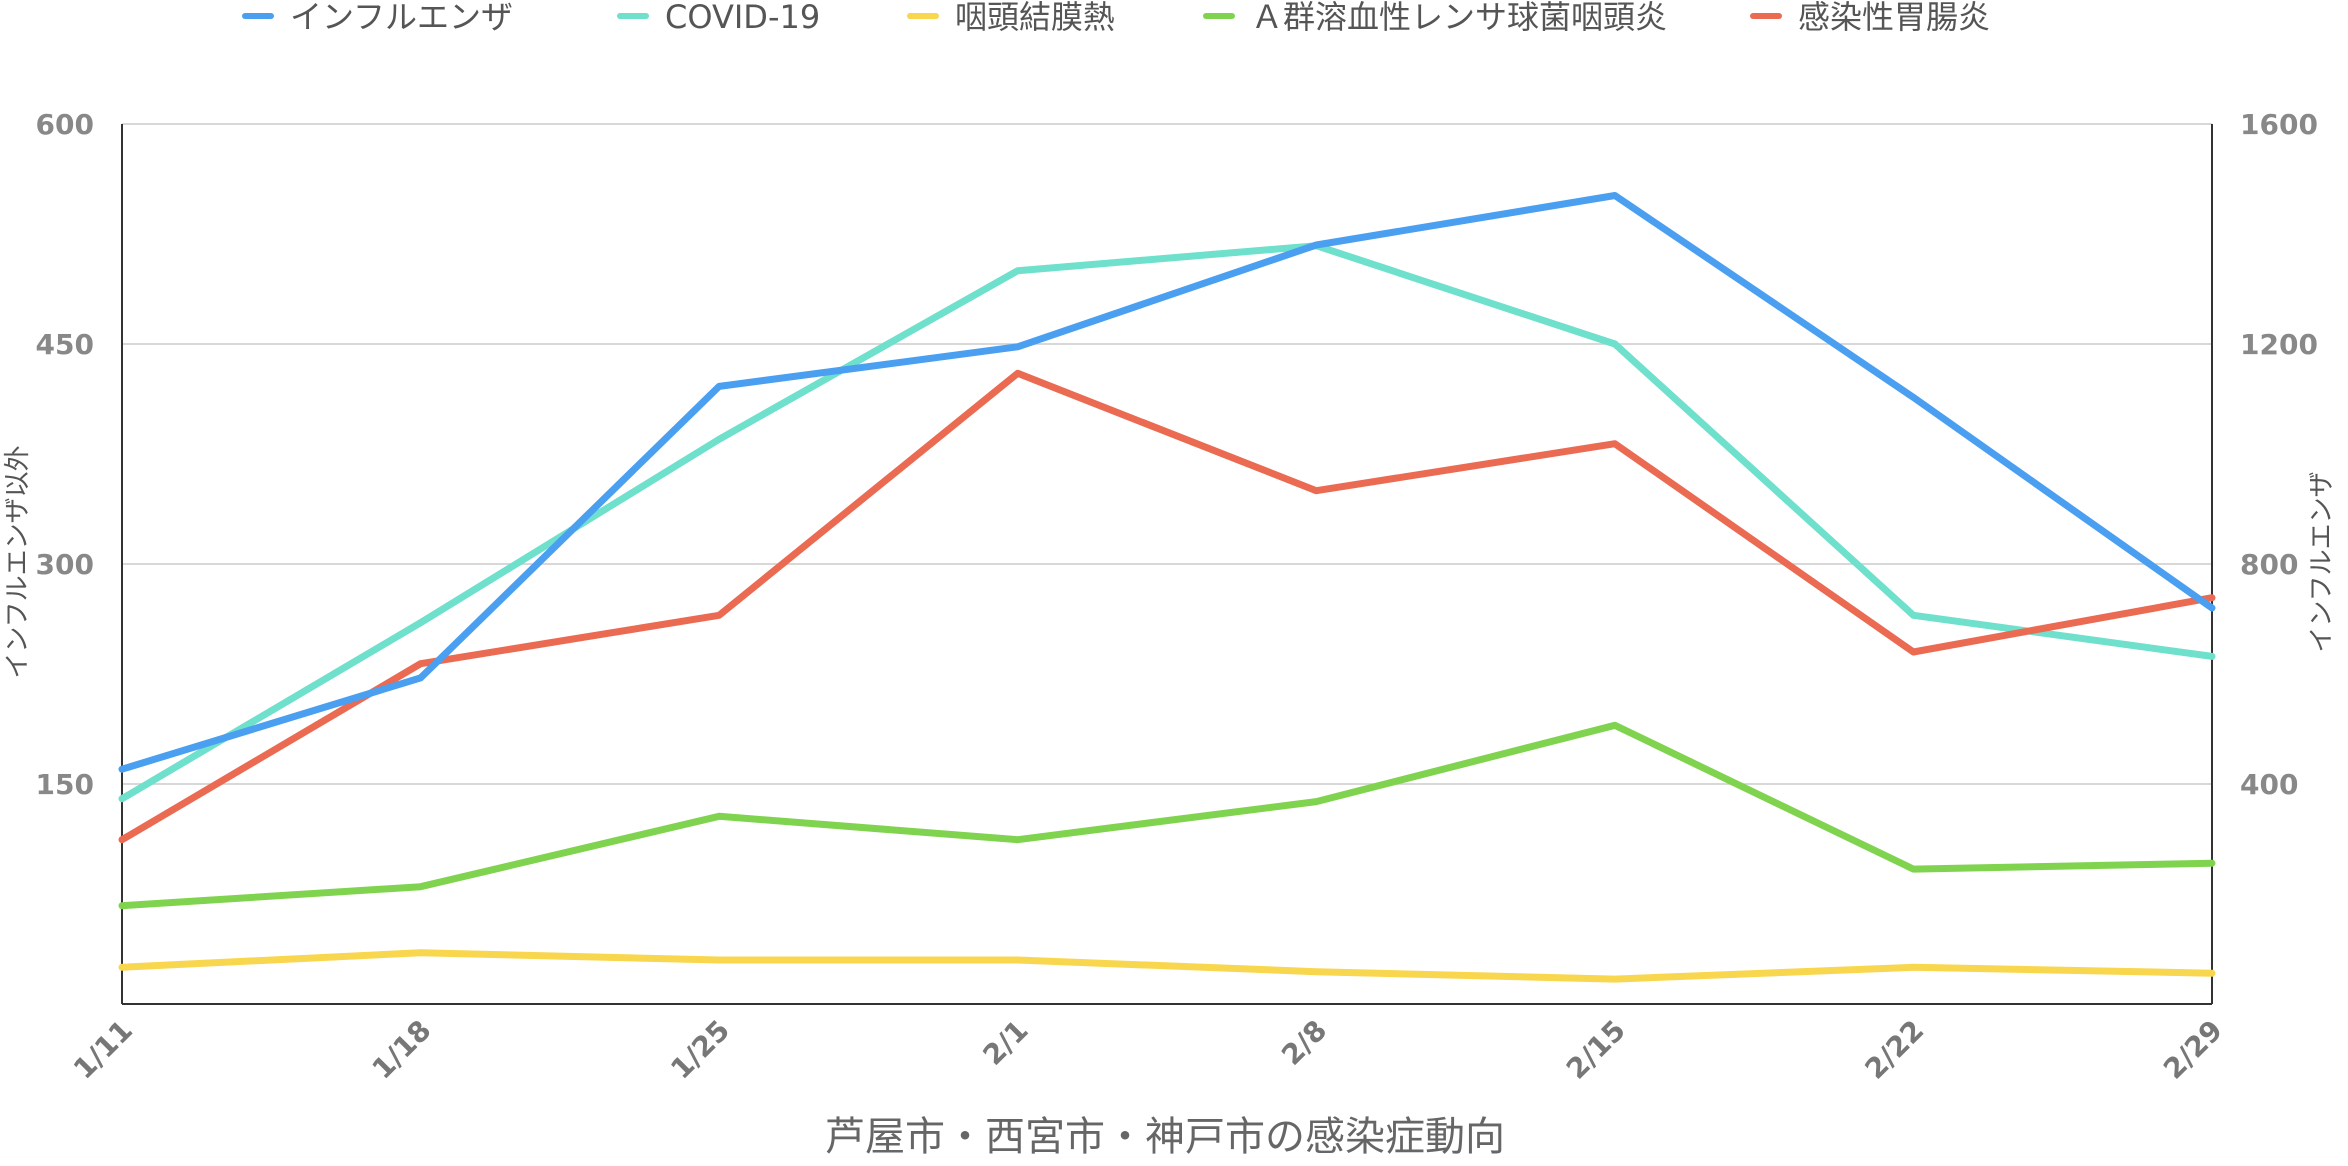 The width and height of the screenshot is (2348, 1166). Describe the element at coordinates (65, 784) in the screenshot. I see `left-tick-label: 150` at that location.